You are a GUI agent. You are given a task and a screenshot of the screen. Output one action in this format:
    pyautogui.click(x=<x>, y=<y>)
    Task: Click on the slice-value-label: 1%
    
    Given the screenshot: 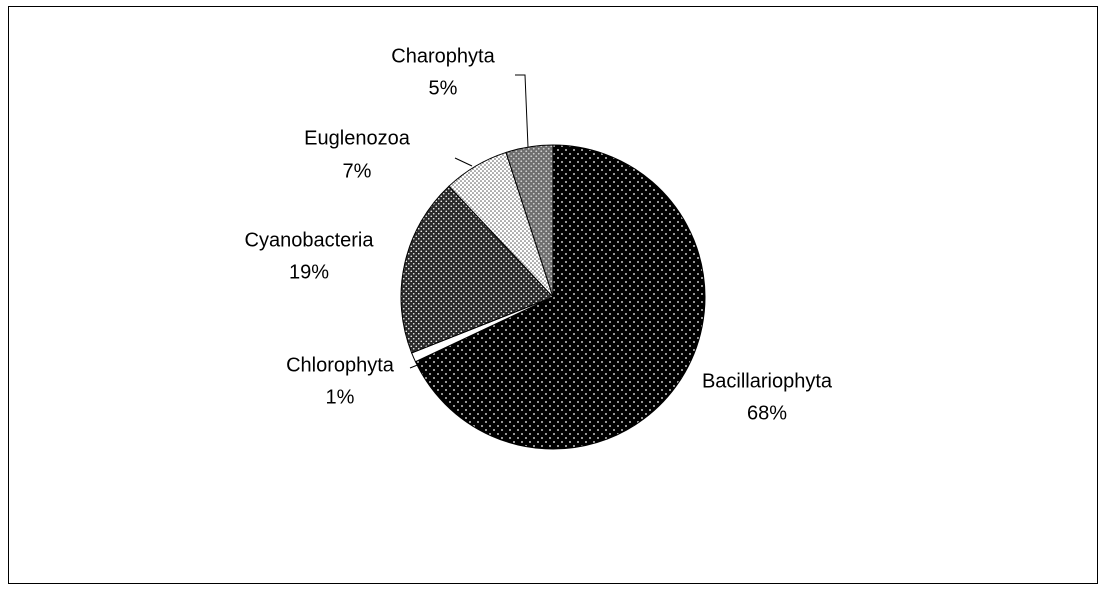 What is the action you would take?
    pyautogui.click(x=340, y=397)
    